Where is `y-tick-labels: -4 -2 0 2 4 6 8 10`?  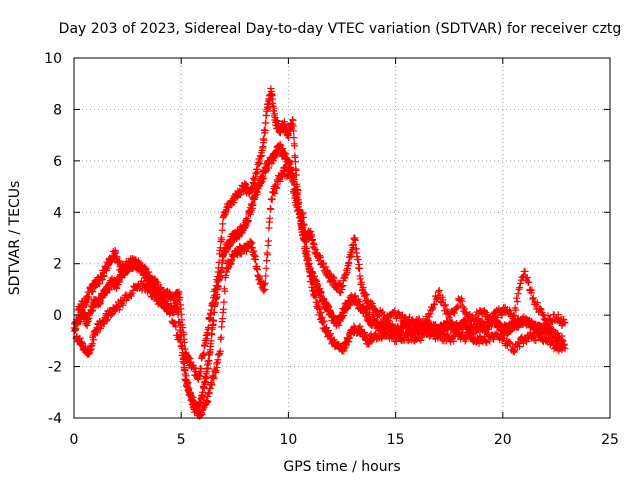 y-tick-labels: -4 -2 0 2 4 6 8 10 is located at coordinates (53, 239).